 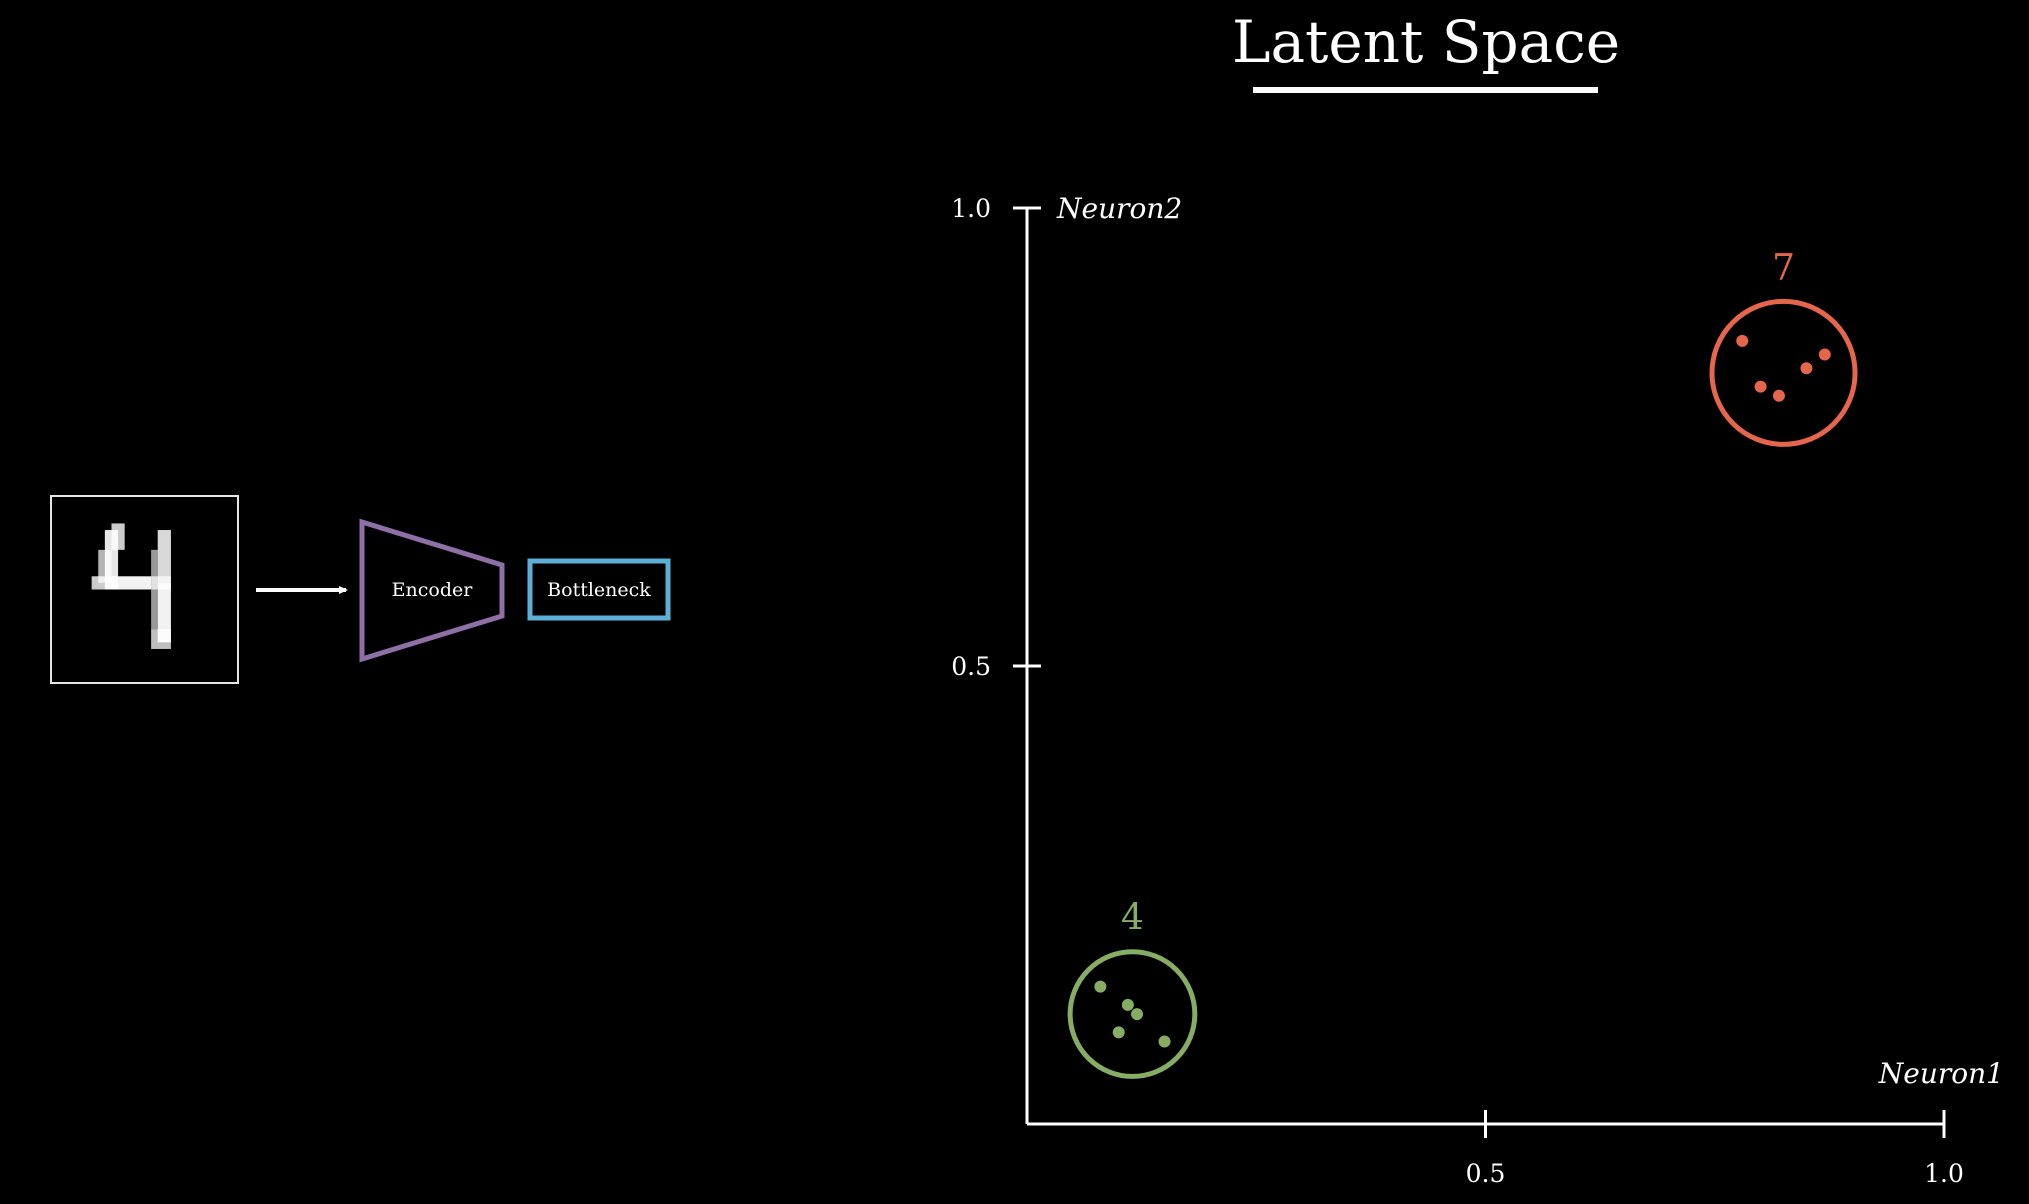 I want to click on y-axis-label: Neuron2, so click(x=1119, y=208).